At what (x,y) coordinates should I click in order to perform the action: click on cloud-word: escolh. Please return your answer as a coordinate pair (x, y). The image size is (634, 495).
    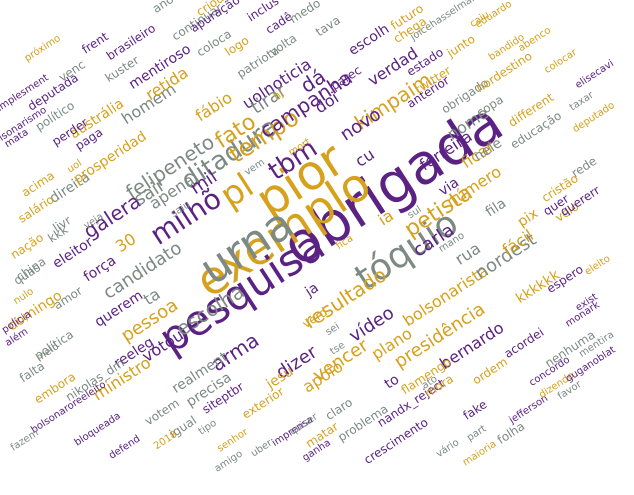
    Looking at the image, I should click on (369, 40).